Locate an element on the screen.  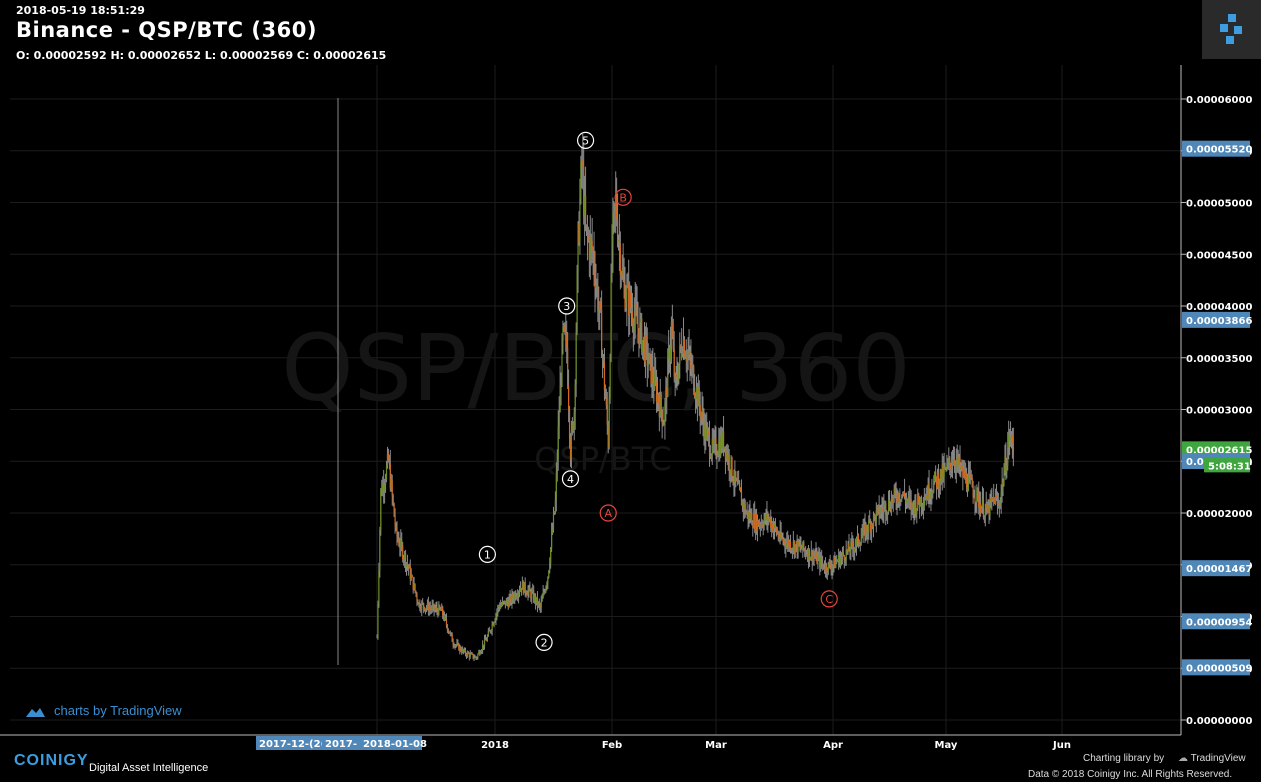
coinigy-logo-icon is located at coordinates (1231, 29).